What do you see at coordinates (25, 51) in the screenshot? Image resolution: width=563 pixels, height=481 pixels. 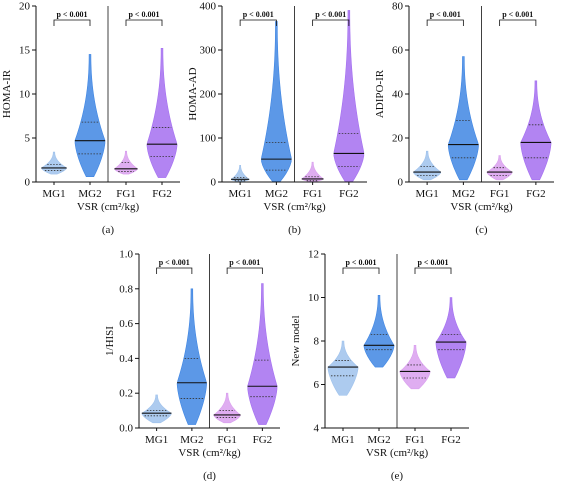 I see `y-tick-label: 15` at bounding box center [25, 51].